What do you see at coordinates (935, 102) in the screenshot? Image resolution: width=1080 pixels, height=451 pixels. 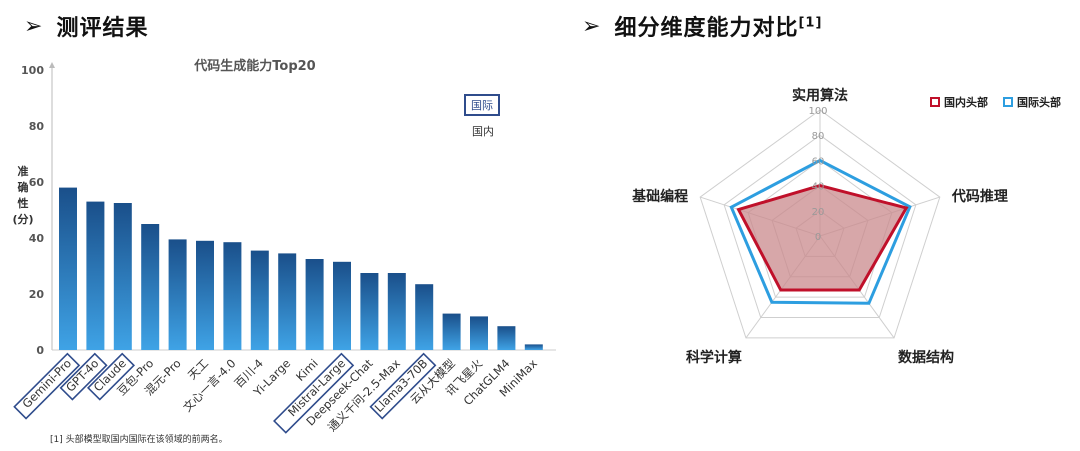 I see `domestic-swatch-icon` at bounding box center [935, 102].